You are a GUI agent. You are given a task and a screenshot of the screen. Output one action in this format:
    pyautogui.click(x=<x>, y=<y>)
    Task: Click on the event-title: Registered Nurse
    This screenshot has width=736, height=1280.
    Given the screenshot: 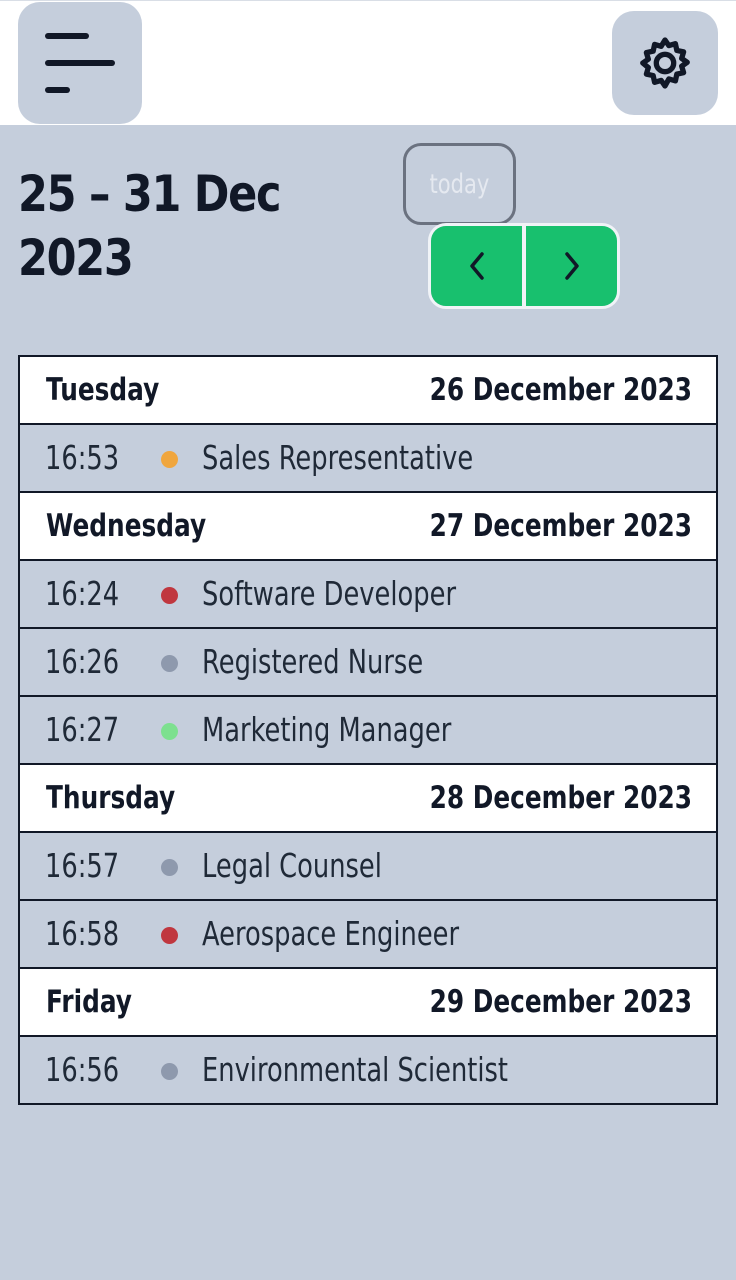 What is the action you would take?
    pyautogui.click(x=313, y=661)
    